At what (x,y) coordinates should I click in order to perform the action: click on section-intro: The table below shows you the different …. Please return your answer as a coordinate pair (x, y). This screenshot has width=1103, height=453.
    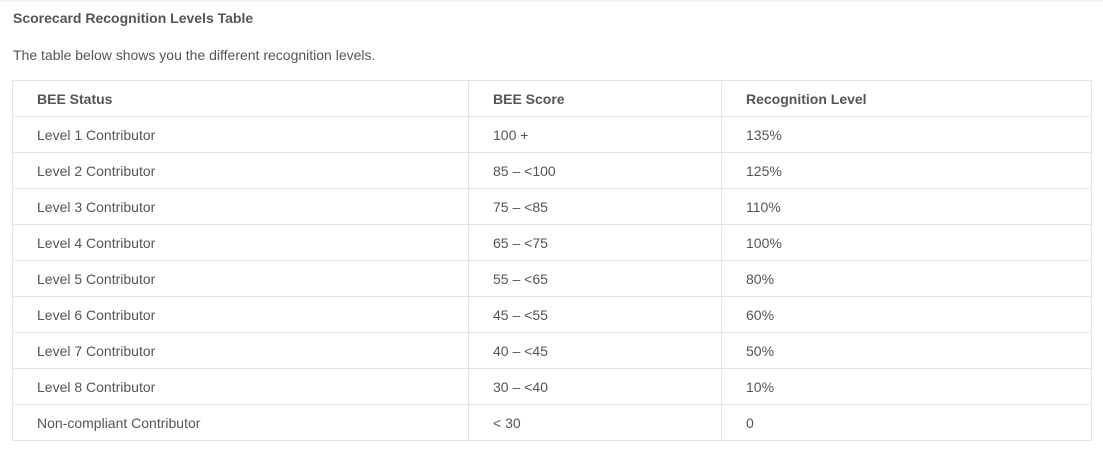
    Looking at the image, I should click on (194, 55).